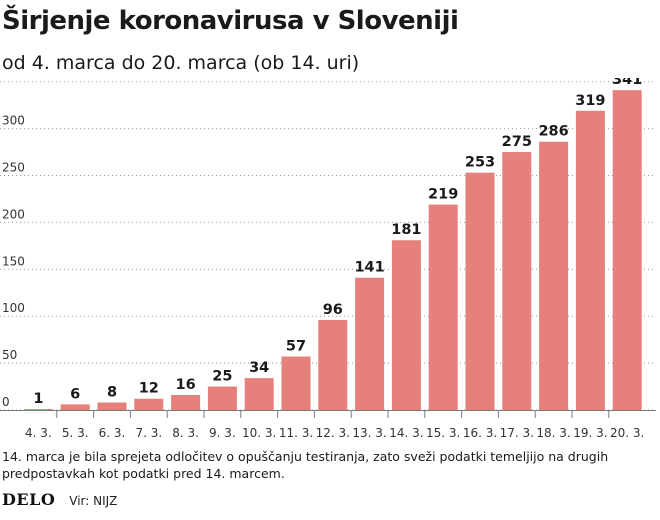 The image size is (660, 520). I want to click on x-tick-label: 12. 3., so click(333, 433).